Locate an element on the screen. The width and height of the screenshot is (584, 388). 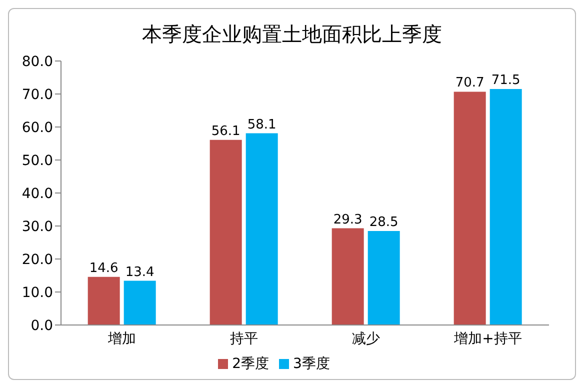
x-tick-label: 减少 is located at coordinates (366, 338).